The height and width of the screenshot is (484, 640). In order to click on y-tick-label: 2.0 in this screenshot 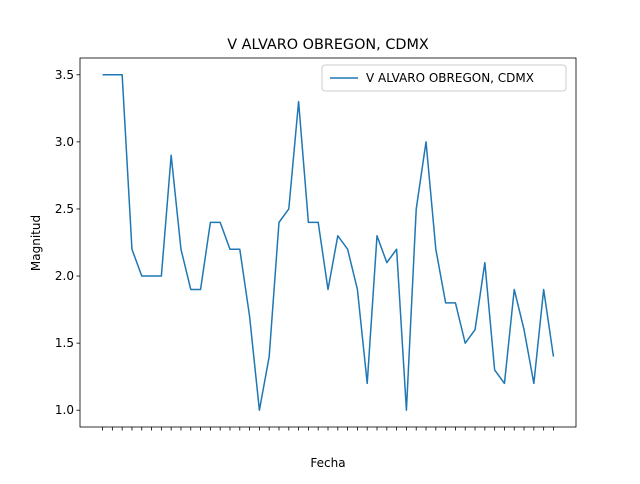, I will do `click(64, 276)`.